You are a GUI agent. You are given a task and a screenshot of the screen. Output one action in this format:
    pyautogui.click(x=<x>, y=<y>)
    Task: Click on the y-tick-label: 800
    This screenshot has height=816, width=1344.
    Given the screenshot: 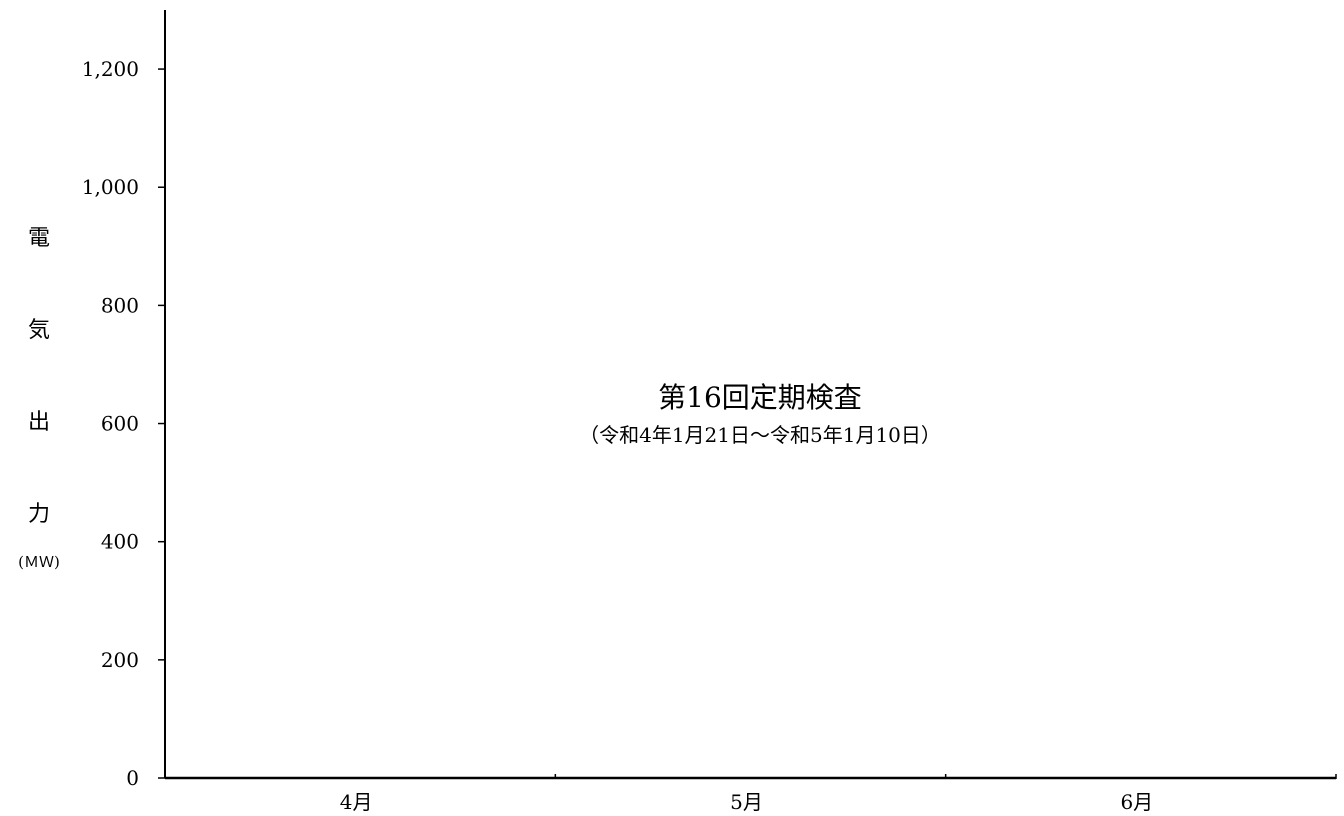 What is the action you would take?
    pyautogui.click(x=120, y=305)
    